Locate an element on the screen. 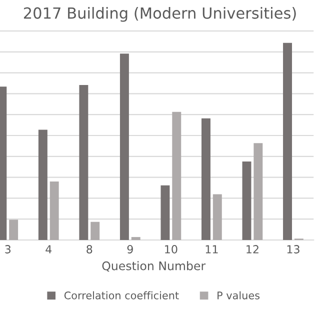 The height and width of the screenshot is (320, 320). x-axis-title: Question Number is located at coordinates (154, 266).